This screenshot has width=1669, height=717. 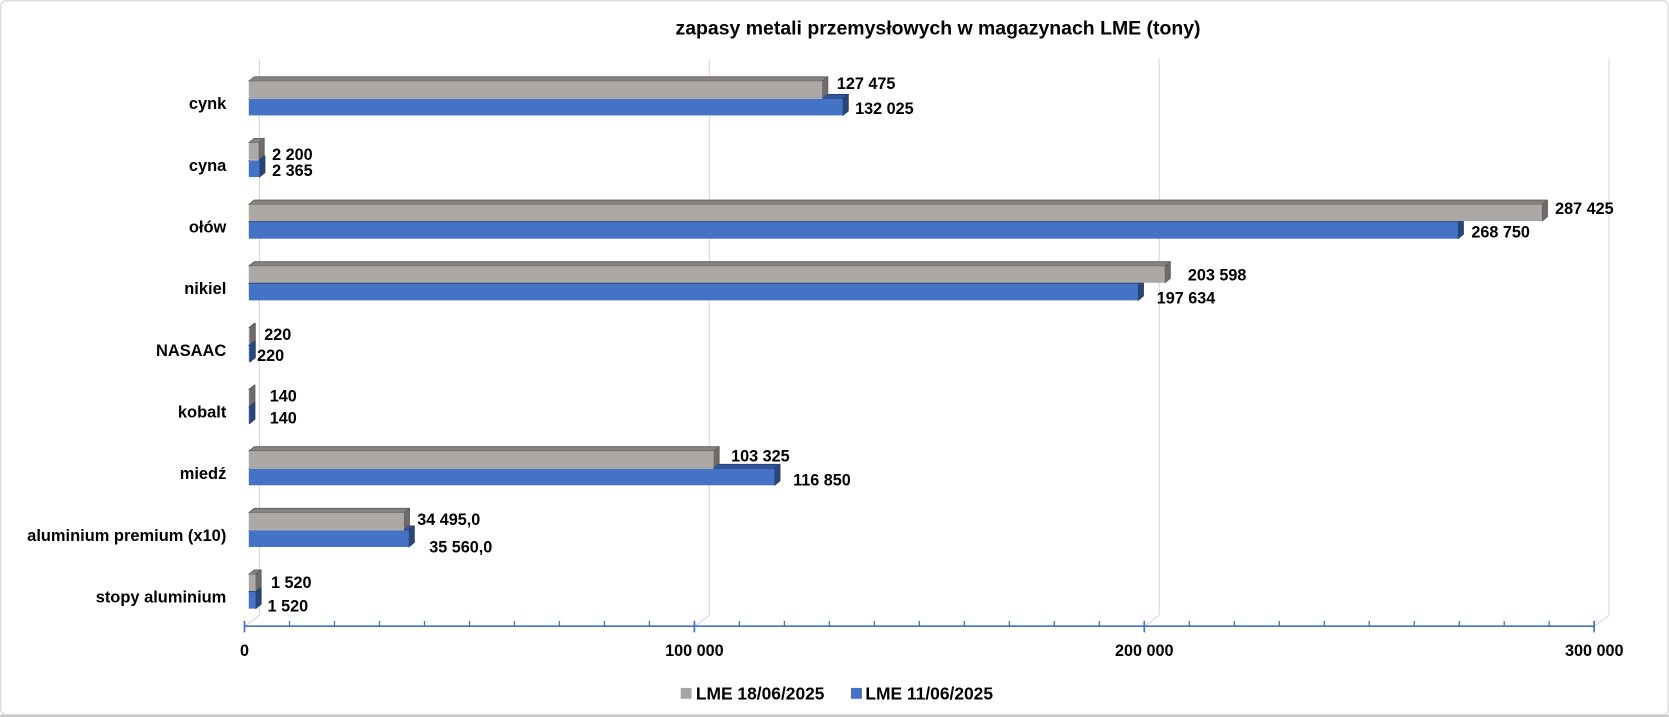 I want to click on svg-text: 127 475, so click(x=866, y=84).